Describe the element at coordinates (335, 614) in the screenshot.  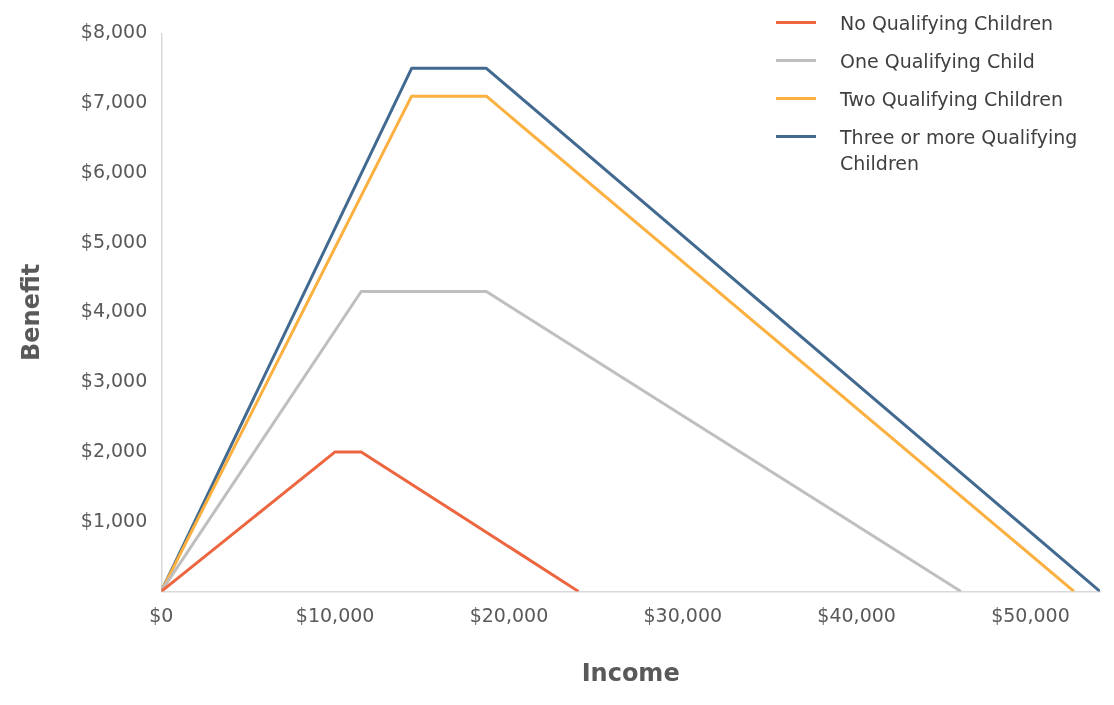
I see `x-tick-label: $10,000` at that location.